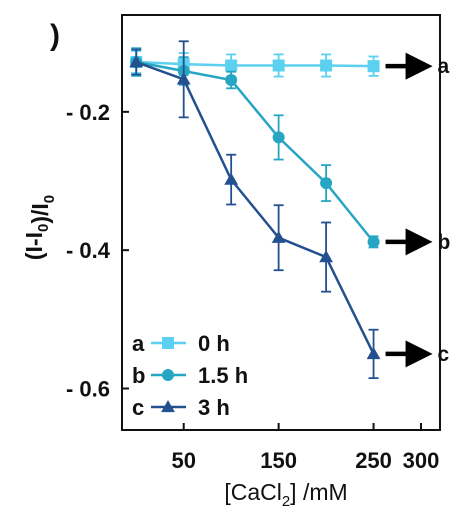  What do you see at coordinates (190, 375) in the screenshot?
I see `legend: a 0 h b 1.5 h c 3 h` at bounding box center [190, 375].